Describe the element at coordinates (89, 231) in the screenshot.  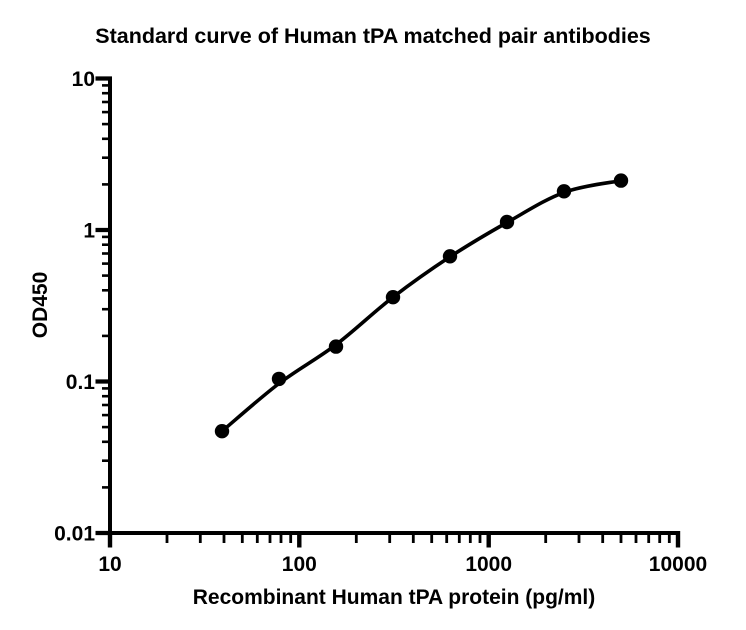
I see `y-tick-label: 1` at that location.